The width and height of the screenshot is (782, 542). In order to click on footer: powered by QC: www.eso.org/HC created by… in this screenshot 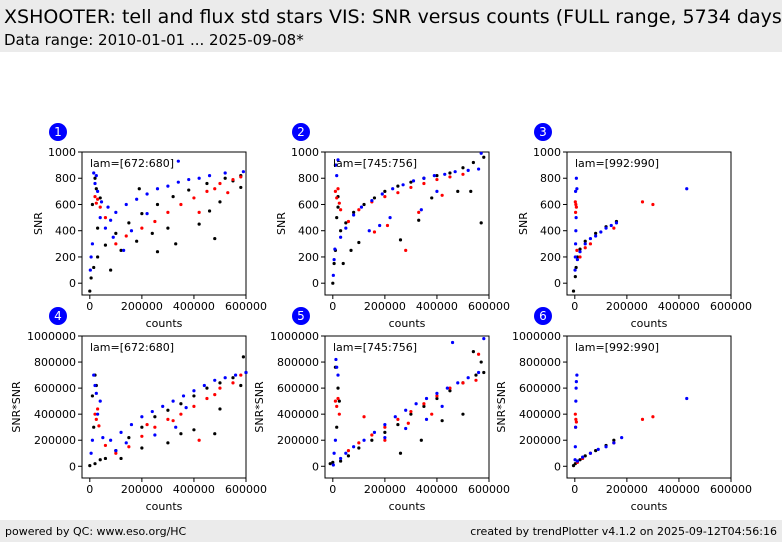, I will do `click(391, 531)`.